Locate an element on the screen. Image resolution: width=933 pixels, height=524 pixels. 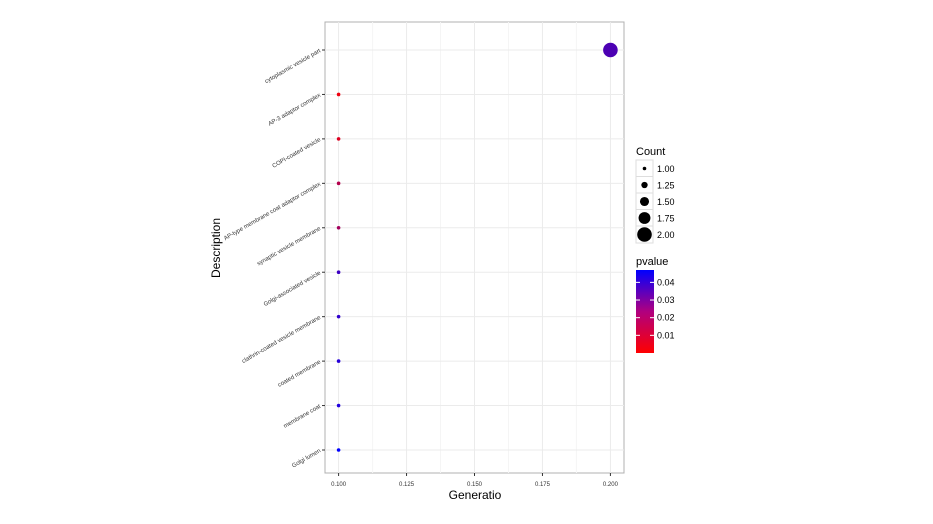
y-tick-label: AP-3 adaptor complex is located at coordinates (295, 110).